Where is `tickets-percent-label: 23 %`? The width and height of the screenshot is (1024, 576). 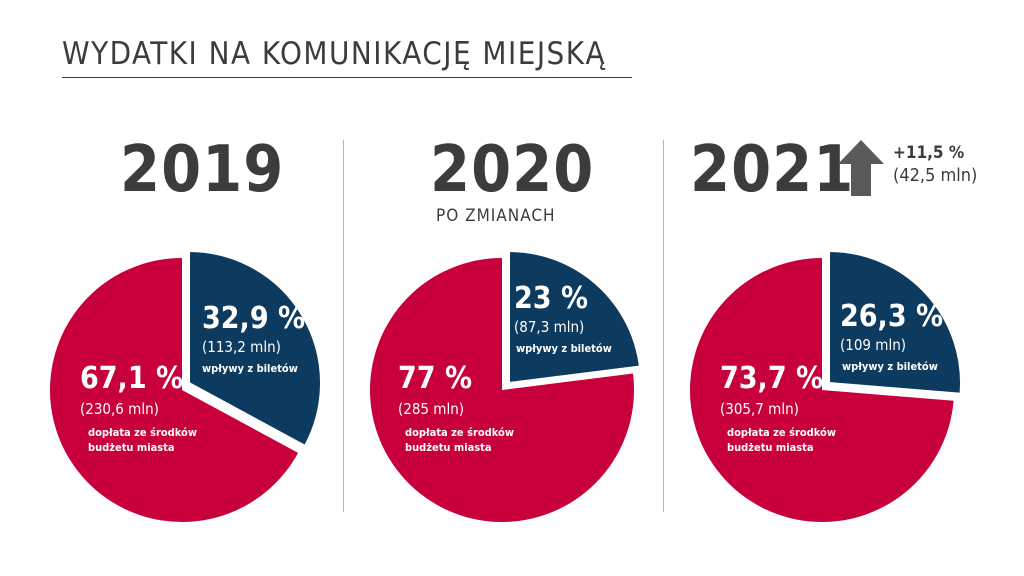
tickets-percent-label: 23 % is located at coordinates (551, 298).